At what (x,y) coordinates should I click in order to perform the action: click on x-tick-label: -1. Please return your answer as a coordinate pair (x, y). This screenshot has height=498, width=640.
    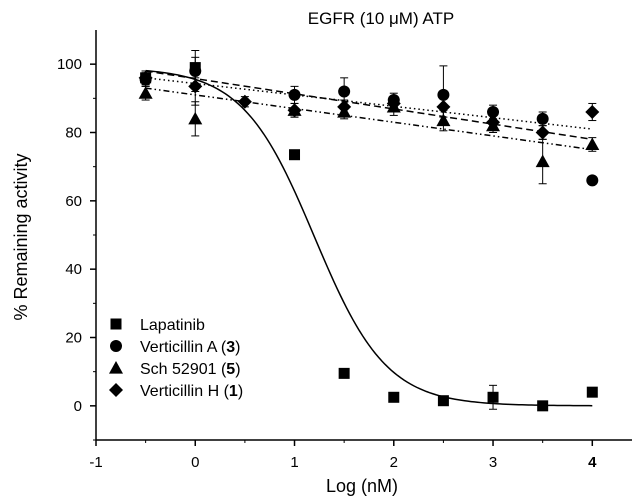
    Looking at the image, I should click on (95, 462).